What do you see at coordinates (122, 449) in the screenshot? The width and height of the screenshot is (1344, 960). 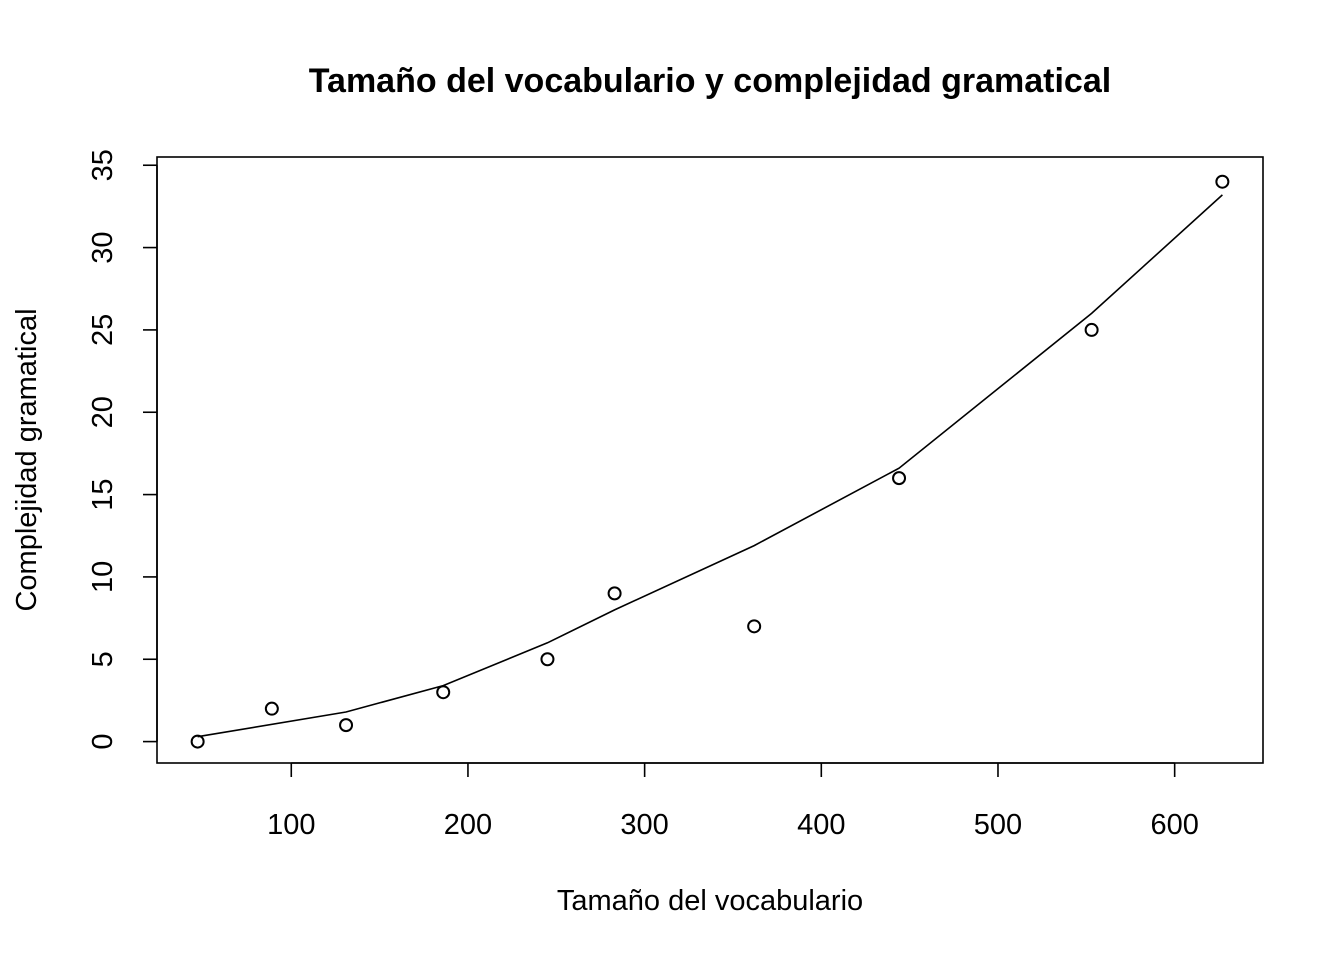 I see `y-axis: 0 5 10 15 20 25 30 35` at bounding box center [122, 449].